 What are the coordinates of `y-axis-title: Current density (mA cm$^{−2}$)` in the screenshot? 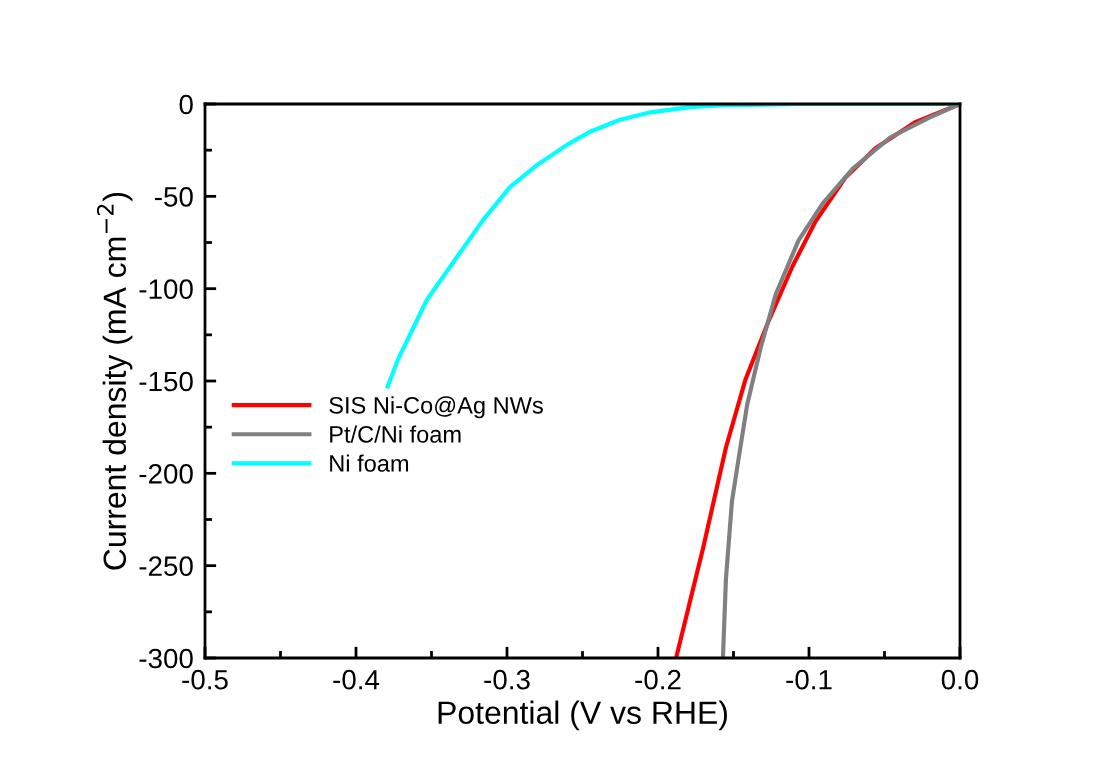 It's located at (114, 381).